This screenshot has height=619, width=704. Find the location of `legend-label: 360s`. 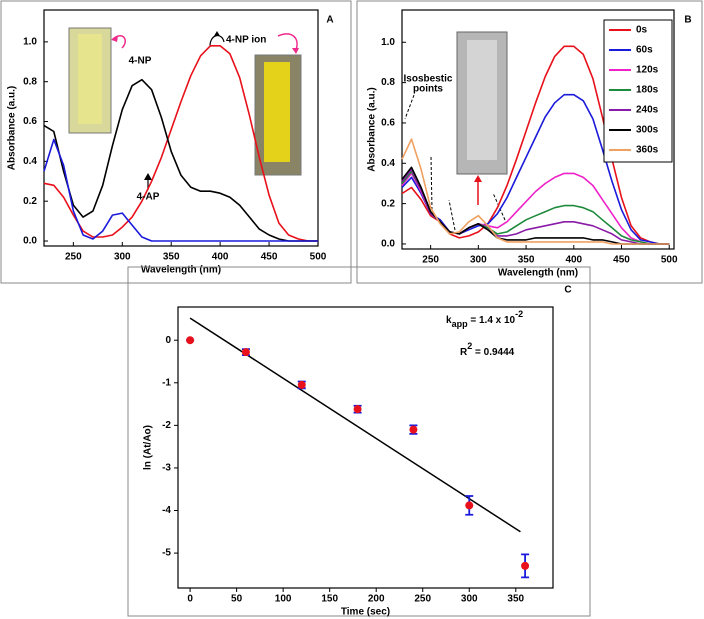

legend-label: 360s is located at coordinates (647, 150).